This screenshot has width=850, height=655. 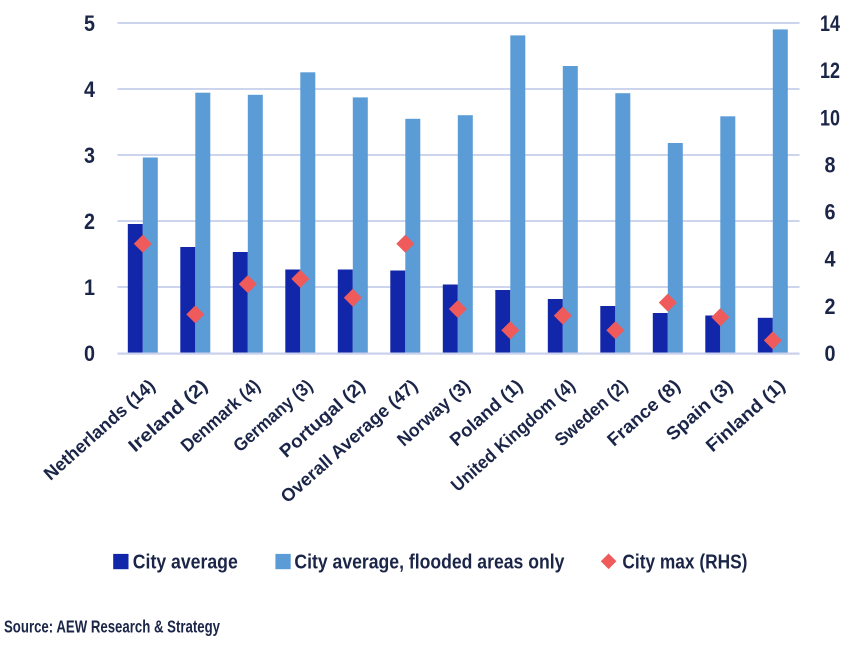 What do you see at coordinates (89, 155) in the screenshot?
I see `svg-text: 3` at bounding box center [89, 155].